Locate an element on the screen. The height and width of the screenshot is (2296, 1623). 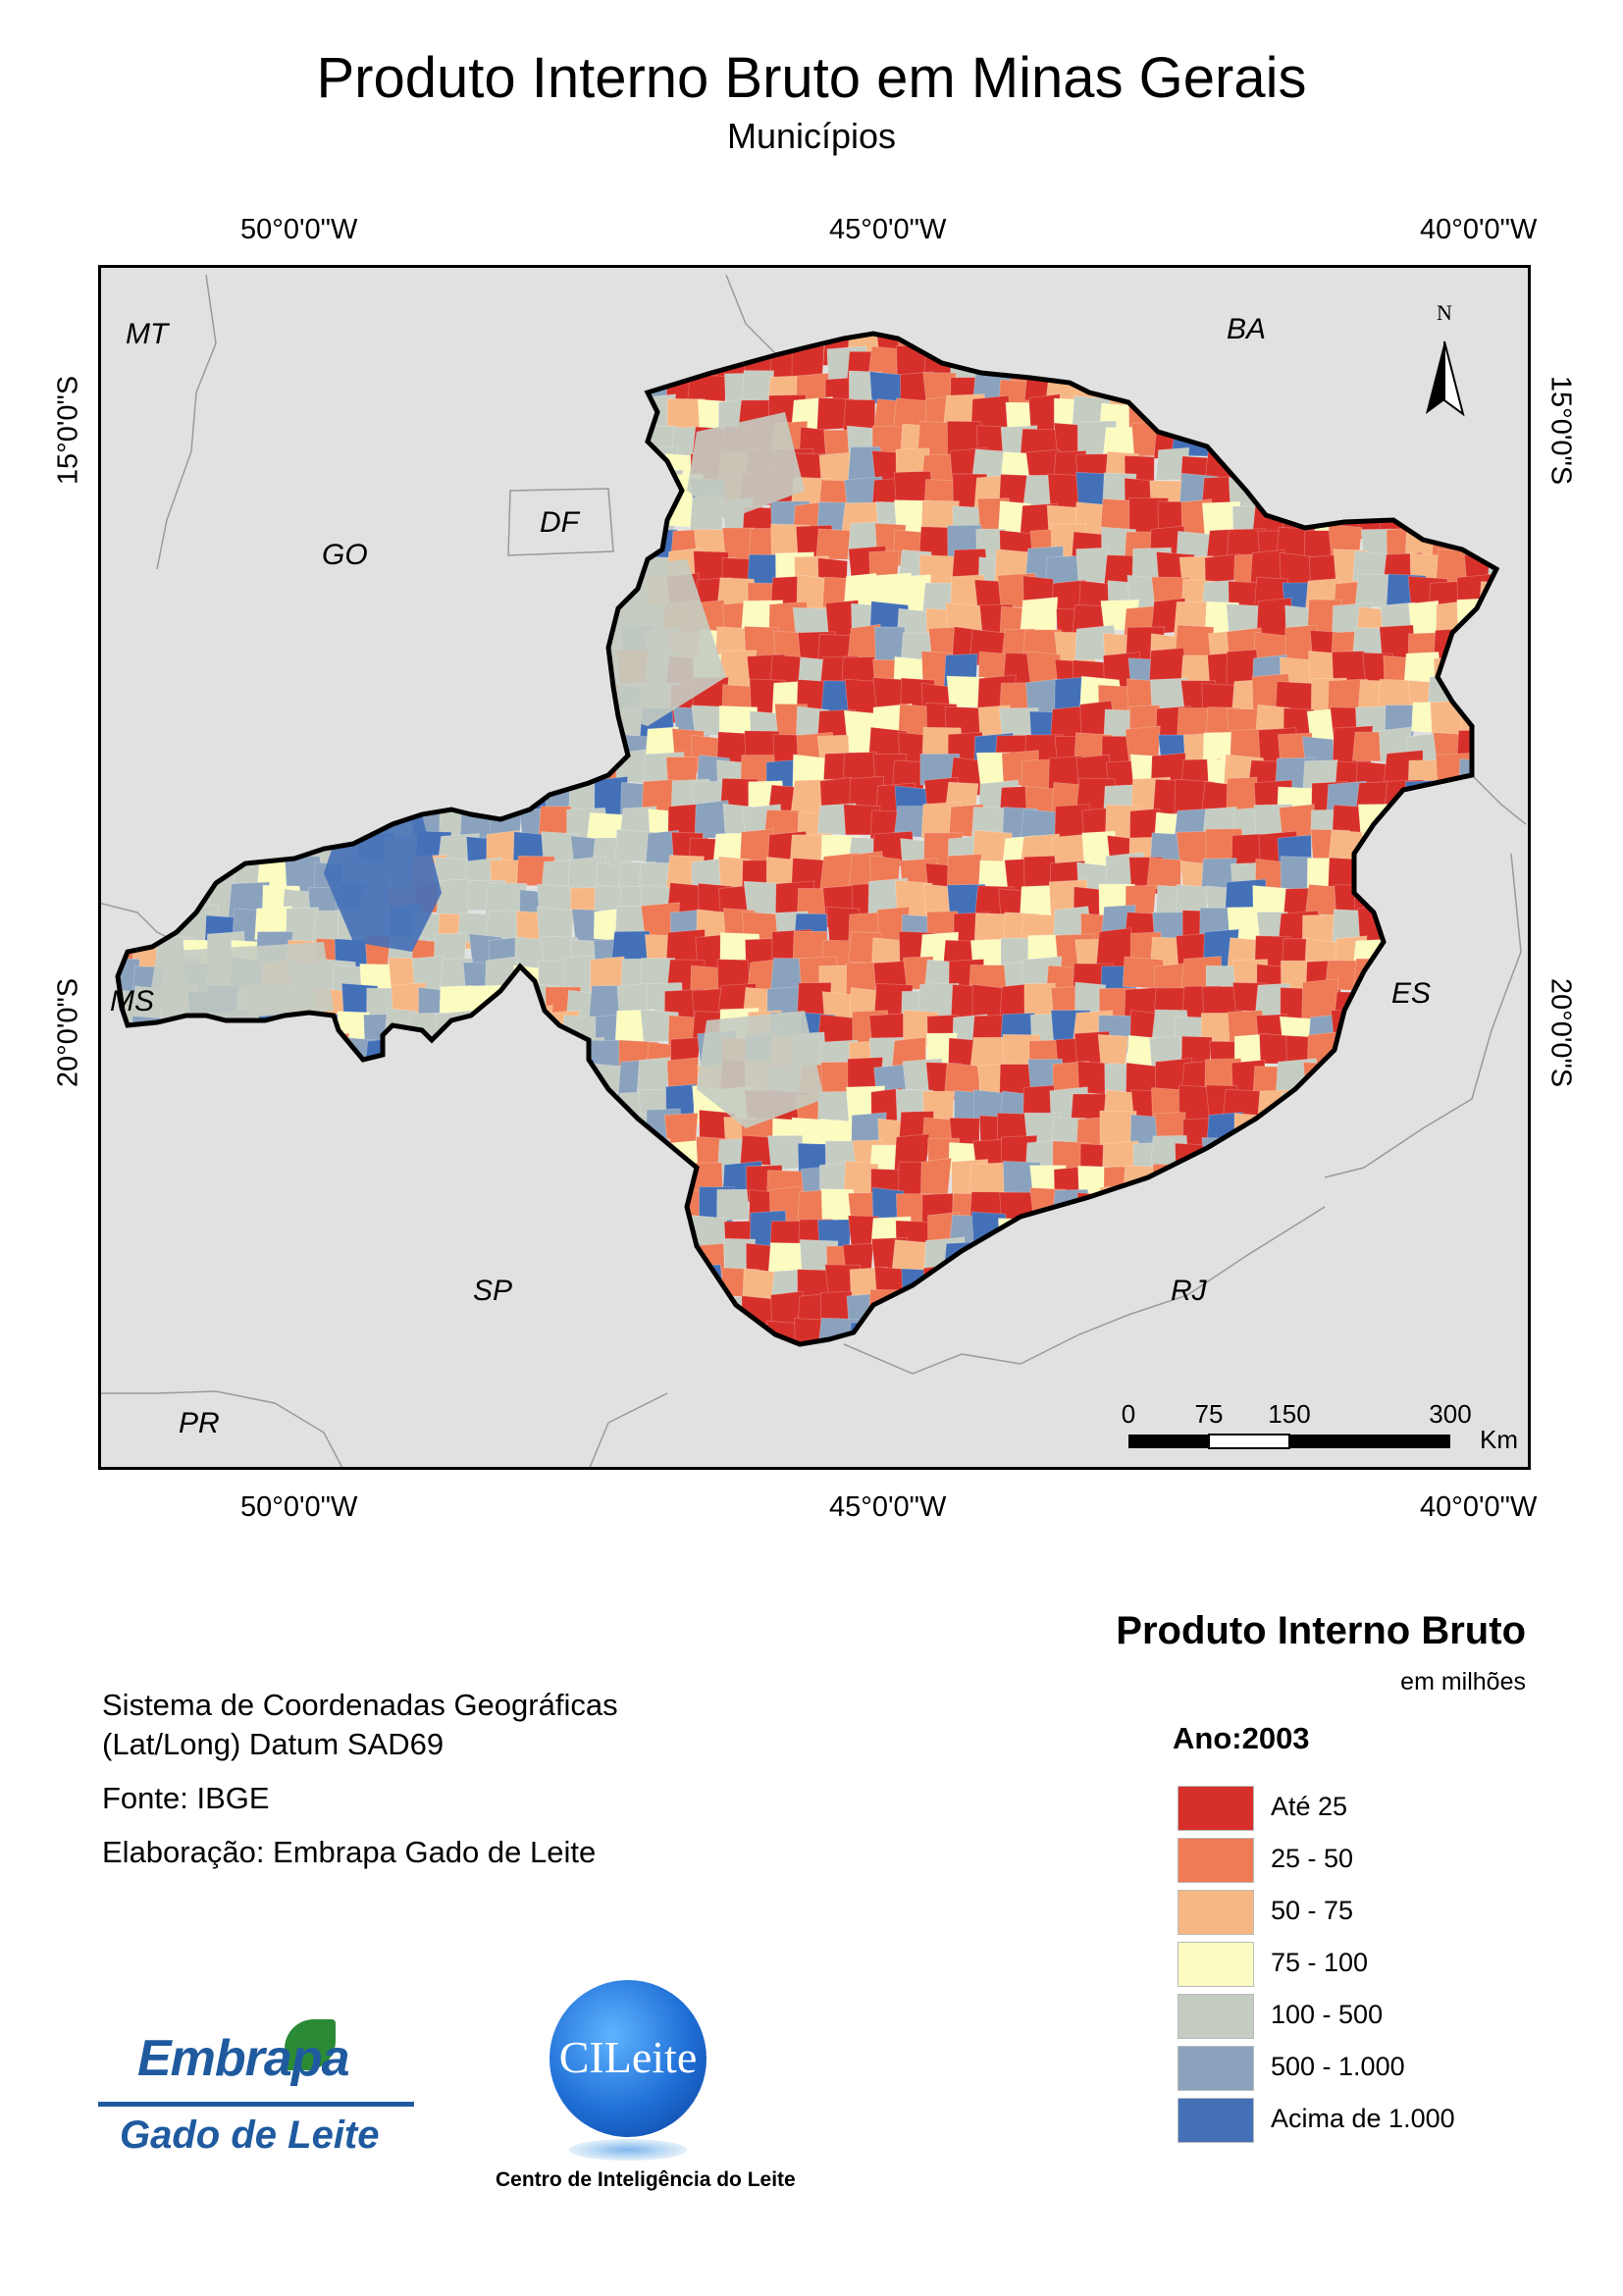
lat-label-left-15s: 15°0'0"S is located at coordinates (68, 430).